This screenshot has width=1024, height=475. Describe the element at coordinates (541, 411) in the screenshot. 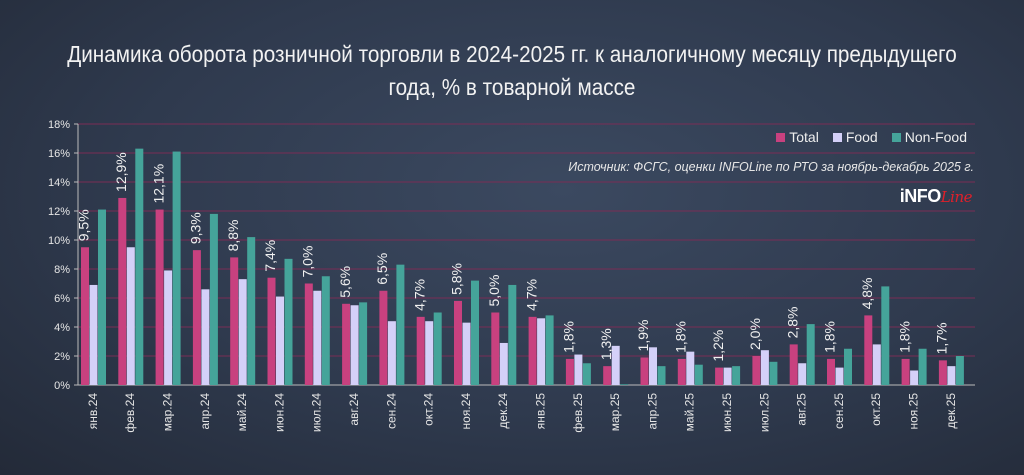

I see `x-tick-label: янв.25` at that location.